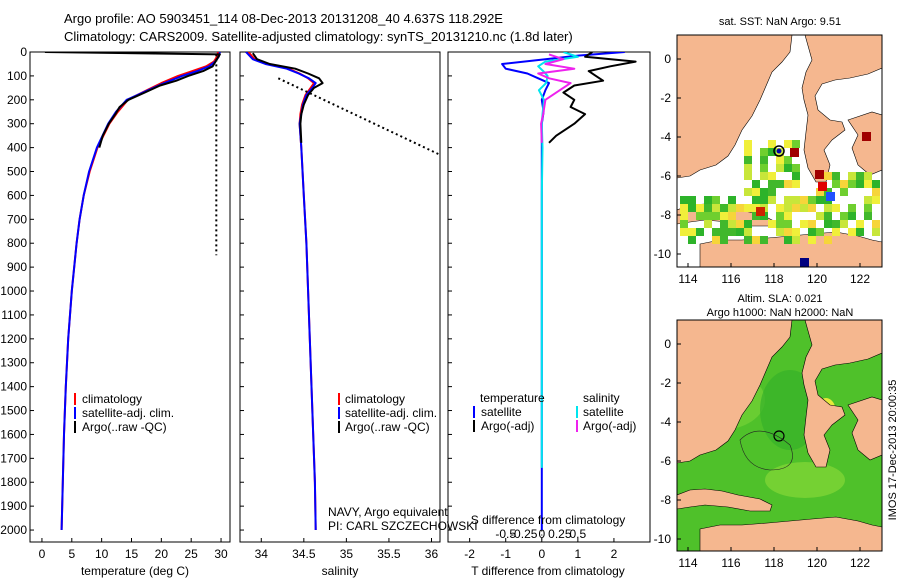  What do you see at coordinates (221, 554) in the screenshot?
I see `x-tick-label: 30` at bounding box center [221, 554].